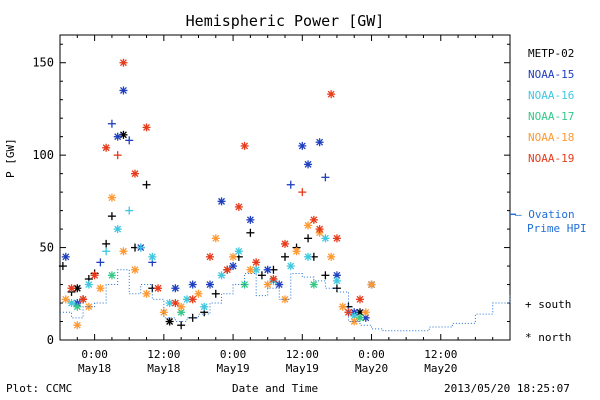 The height and width of the screenshot is (400, 600). Describe the element at coordinates (557, 228) in the screenshot. I see `legend-ovation-line2: Prime HPI` at that location.